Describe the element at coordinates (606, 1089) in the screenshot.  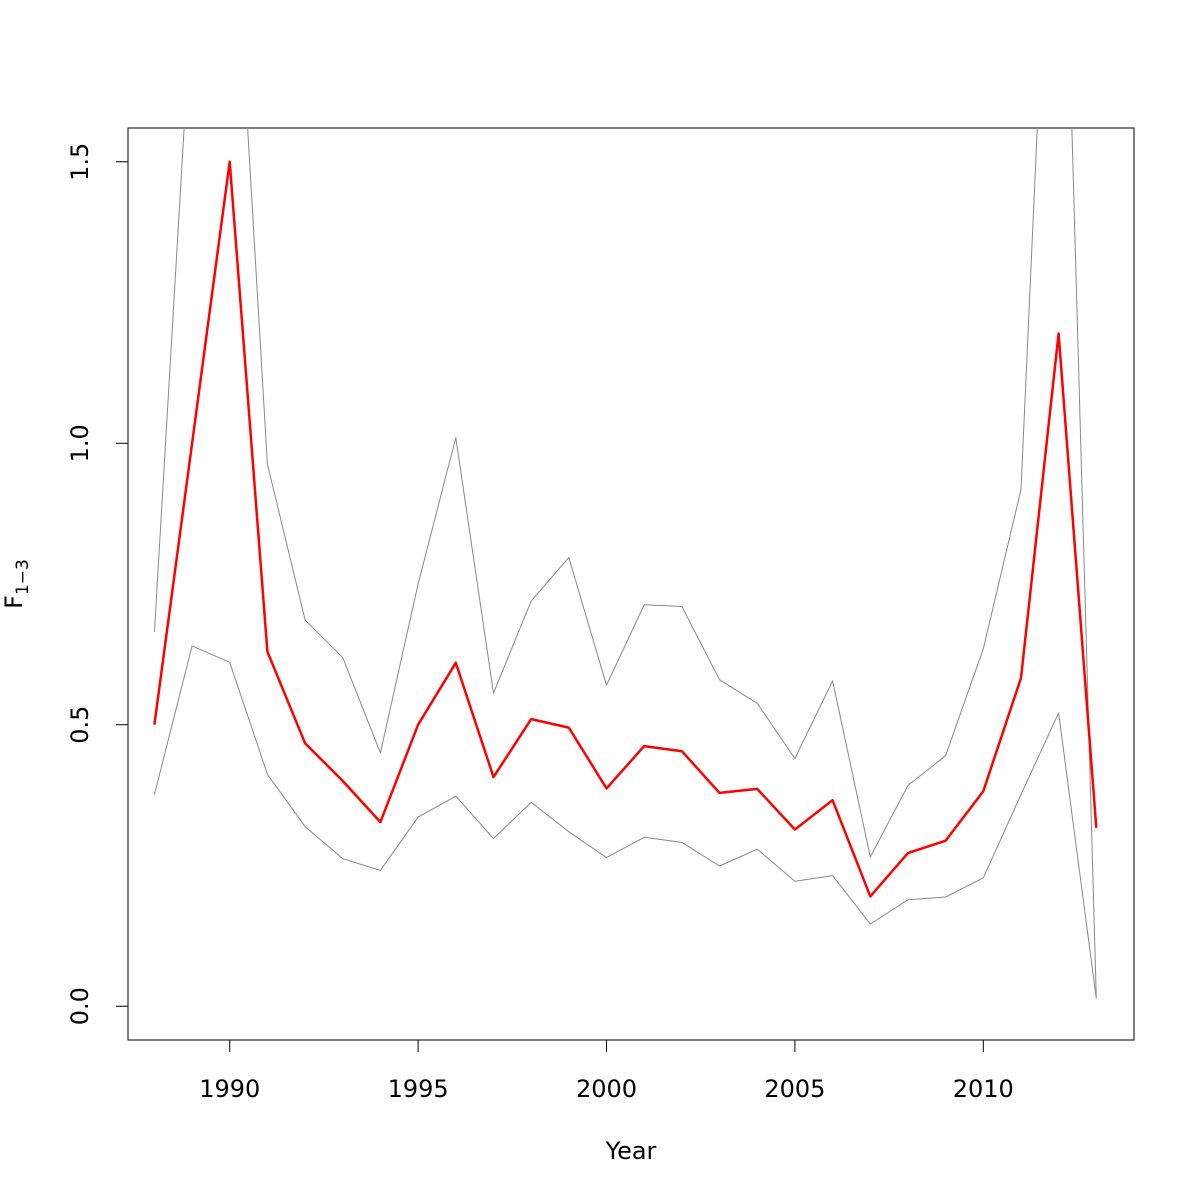
I see `x-tick-label: 2000` at that location.